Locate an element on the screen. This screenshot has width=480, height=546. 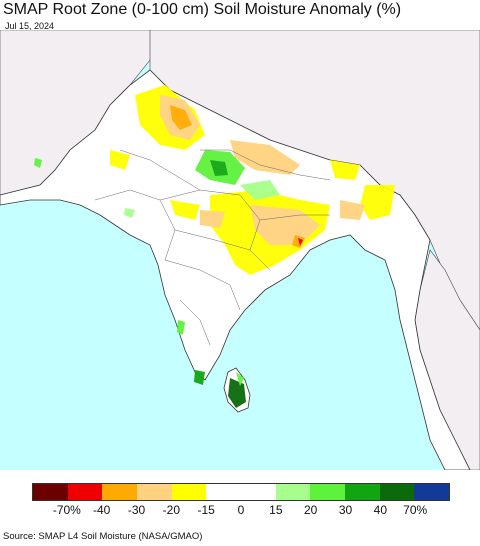
legend-tick-label: 70% is located at coordinates (415, 510).